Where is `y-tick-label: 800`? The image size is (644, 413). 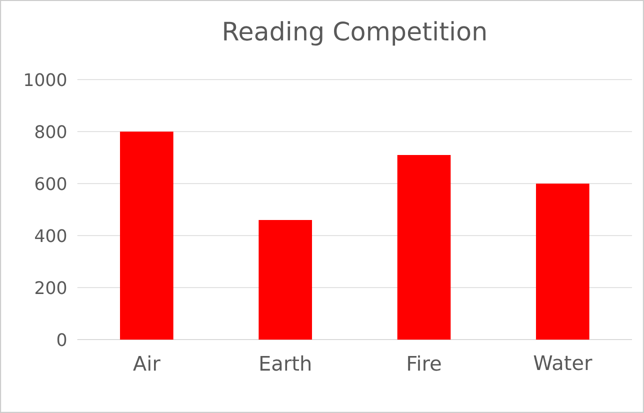
y-tick-label: 800 is located at coordinates (50, 131).